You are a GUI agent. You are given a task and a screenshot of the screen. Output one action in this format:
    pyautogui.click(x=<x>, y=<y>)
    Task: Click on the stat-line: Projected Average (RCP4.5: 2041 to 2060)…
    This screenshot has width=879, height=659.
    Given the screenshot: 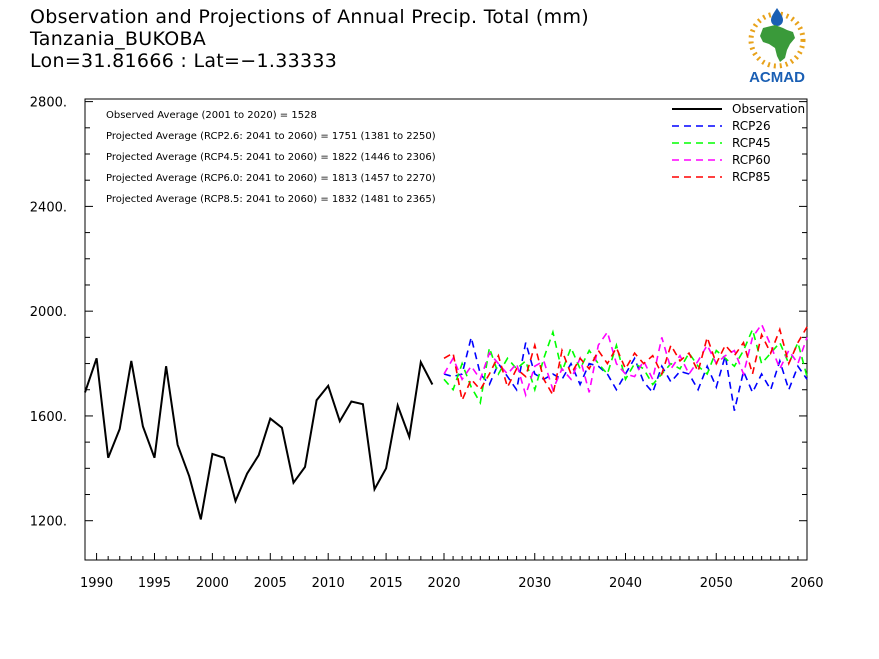 What is the action you would take?
    pyautogui.click(x=271, y=157)
    